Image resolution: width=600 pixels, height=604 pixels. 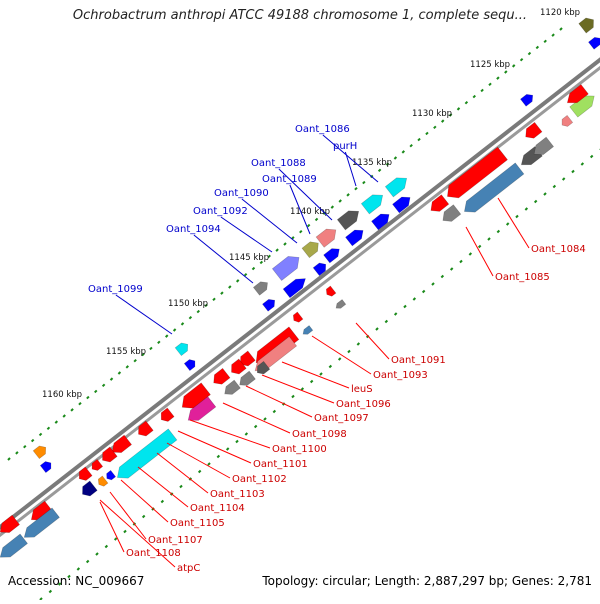 I want to click on gene-label: Oant_1088, so click(x=278, y=163).